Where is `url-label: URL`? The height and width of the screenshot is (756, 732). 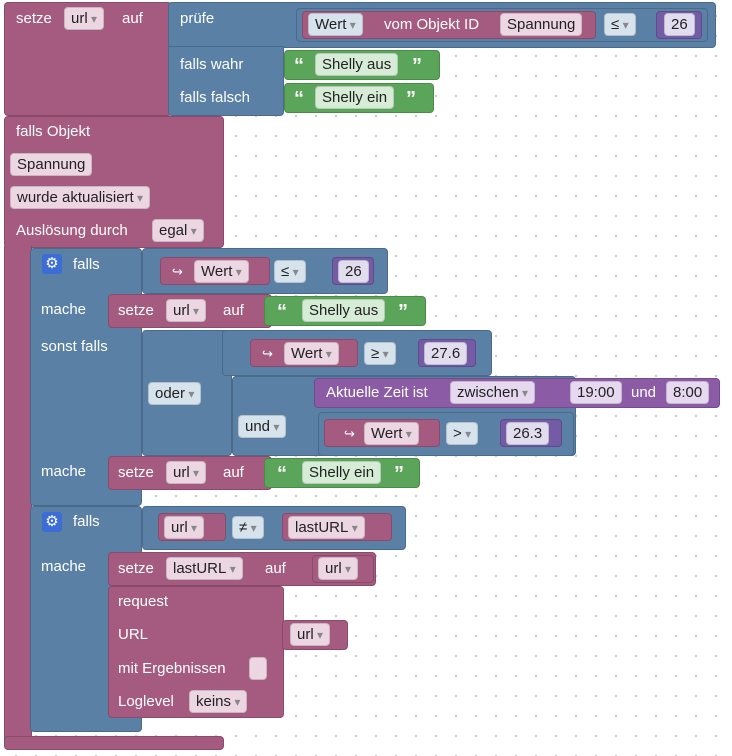
url-label: URL is located at coordinates (133, 634).